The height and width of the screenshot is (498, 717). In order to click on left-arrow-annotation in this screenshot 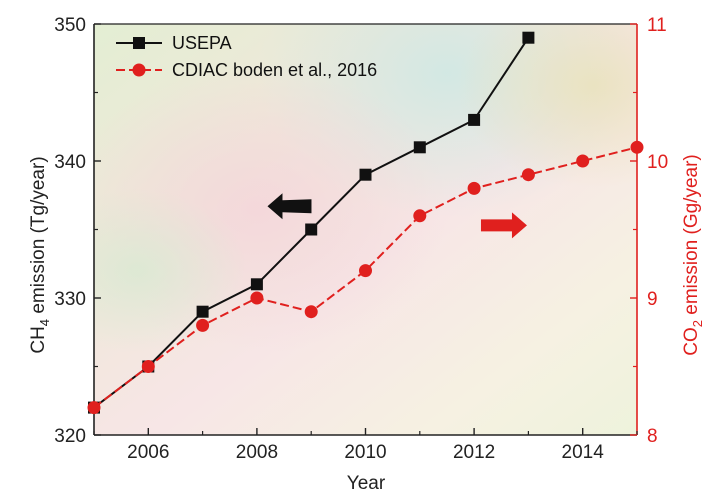, I will do `click(289, 206)`.